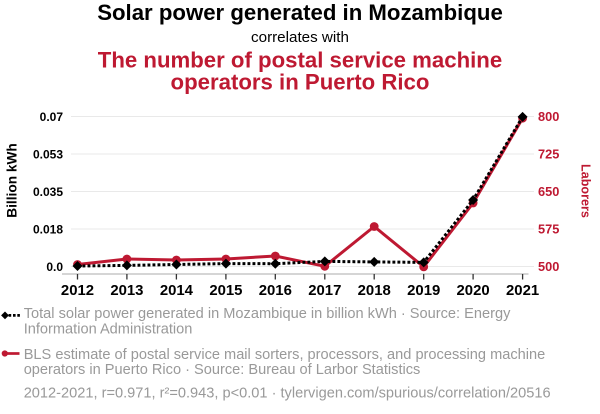  What do you see at coordinates (12, 180) in the screenshot?
I see `svg-text: Billion kWh` at bounding box center [12, 180].